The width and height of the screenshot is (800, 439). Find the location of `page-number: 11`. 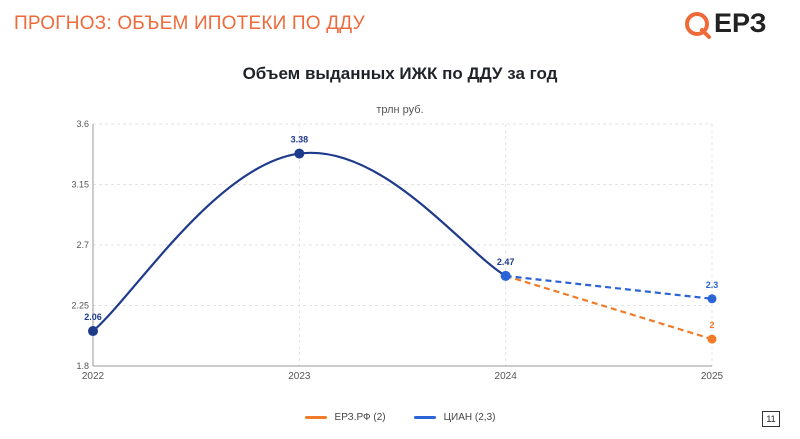

page-number: 11 is located at coordinates (771, 419).